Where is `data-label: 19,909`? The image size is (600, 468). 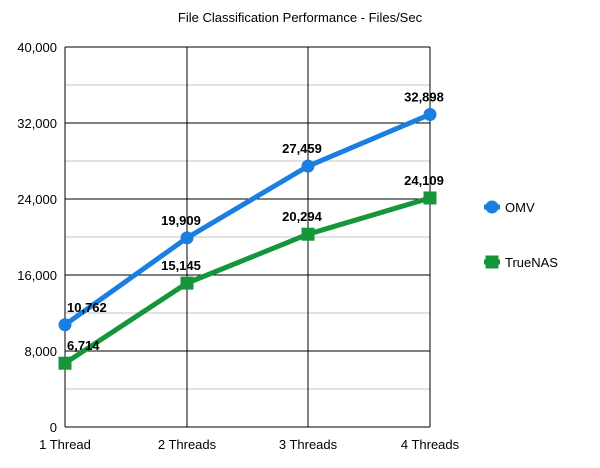 data-label: 19,909 is located at coordinates (181, 220).